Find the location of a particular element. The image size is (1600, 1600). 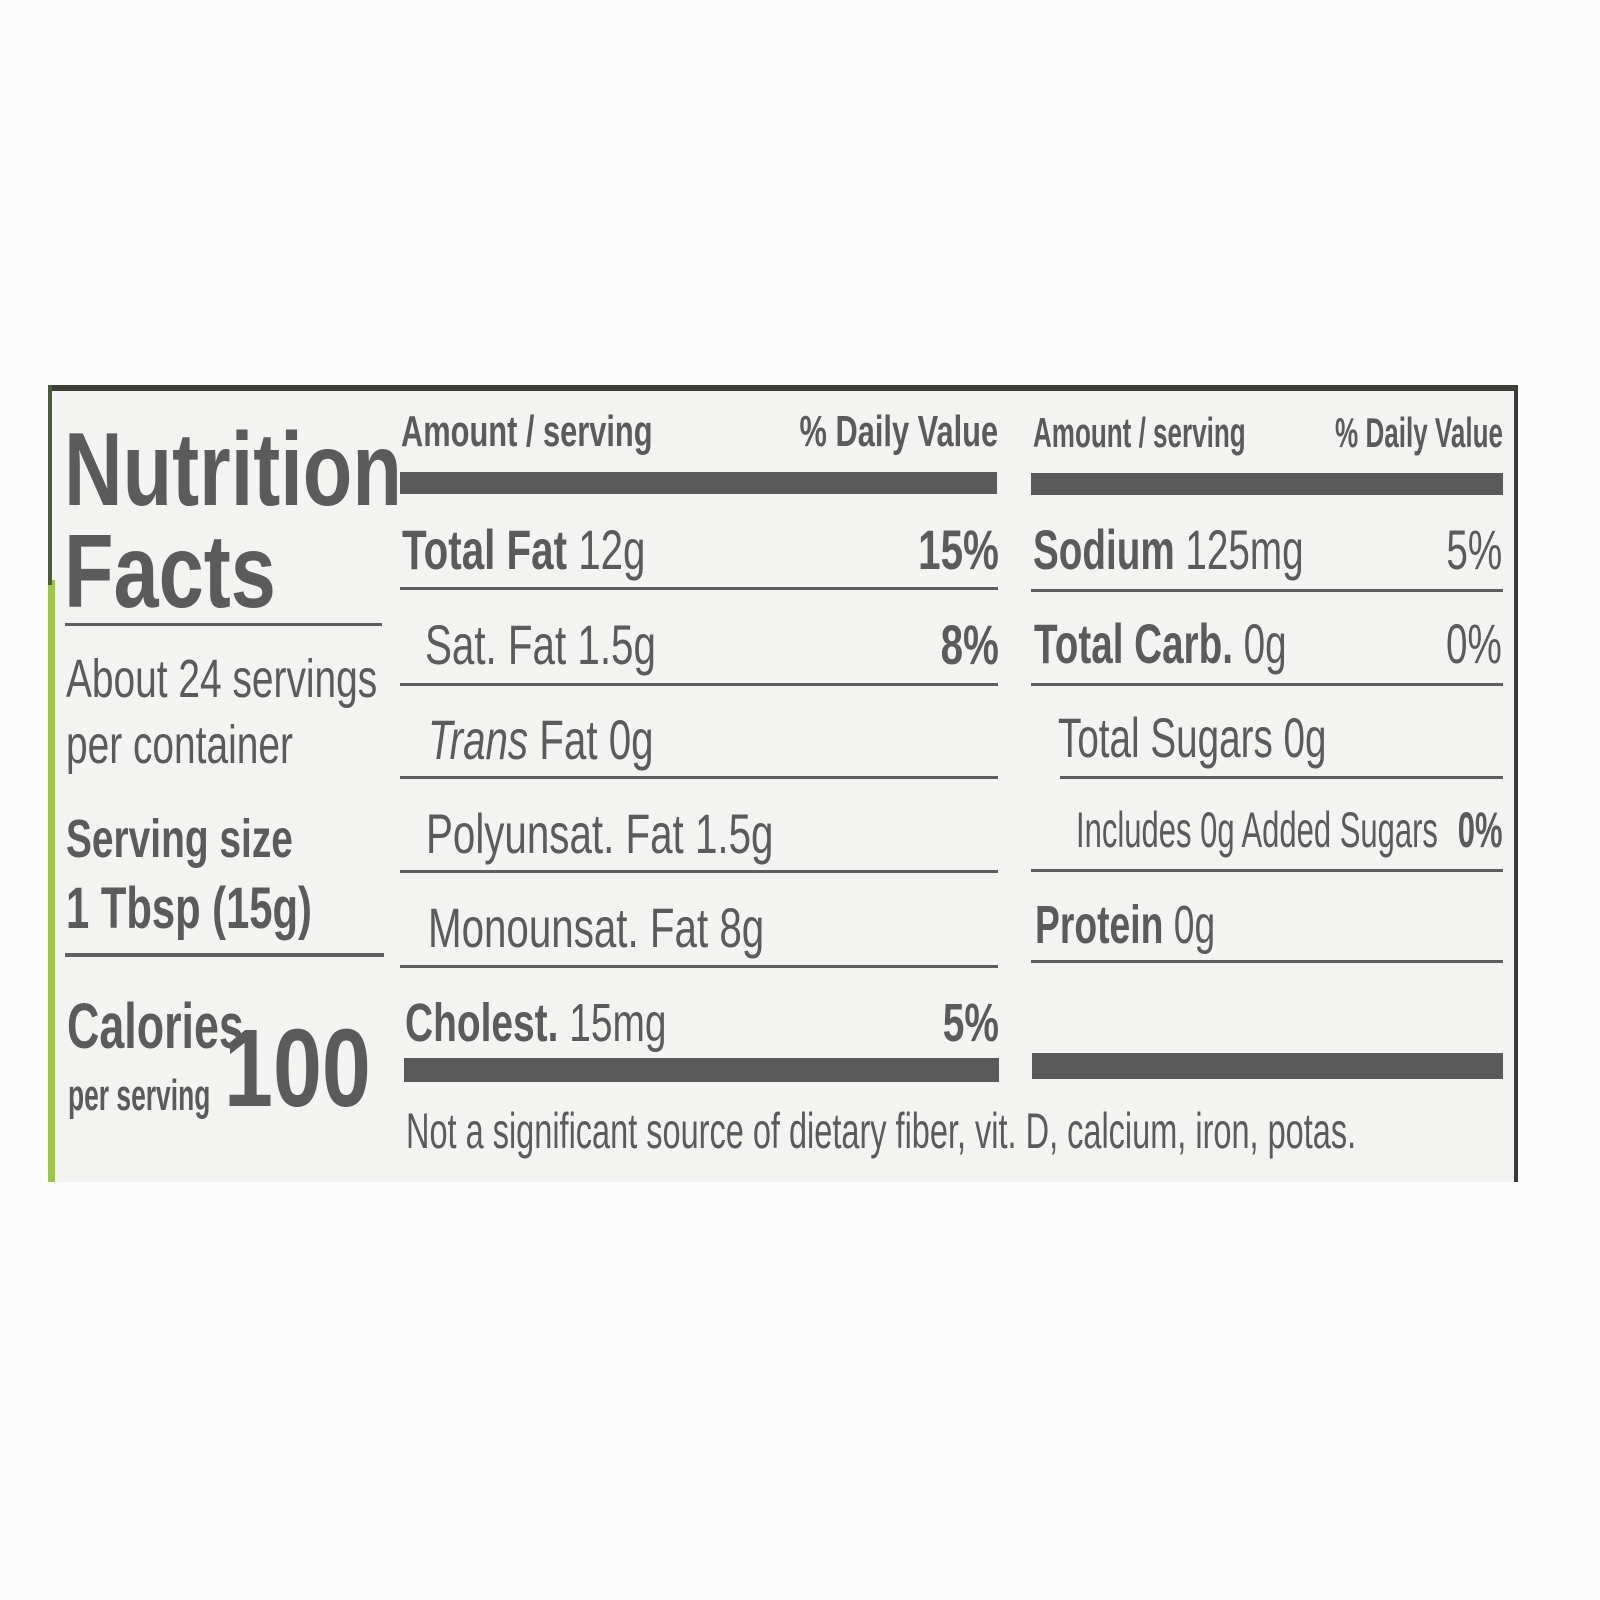

nutrient-name: Sat. Fat is located at coordinates (496, 644).